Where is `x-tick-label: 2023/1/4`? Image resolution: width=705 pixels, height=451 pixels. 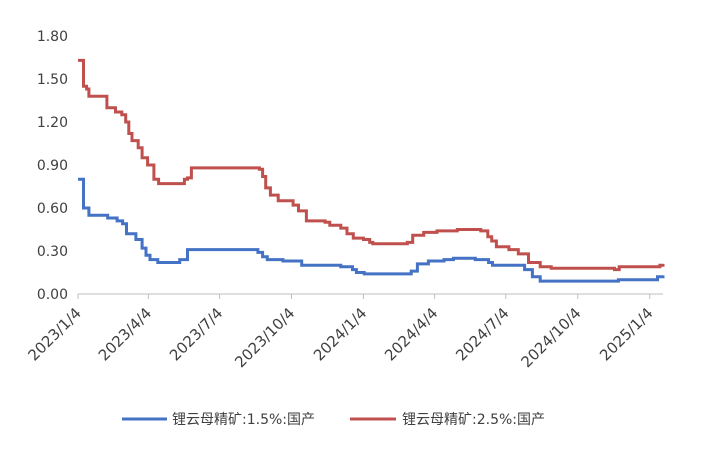
x-tick-label: 2023/1/4 is located at coordinates (54, 334).